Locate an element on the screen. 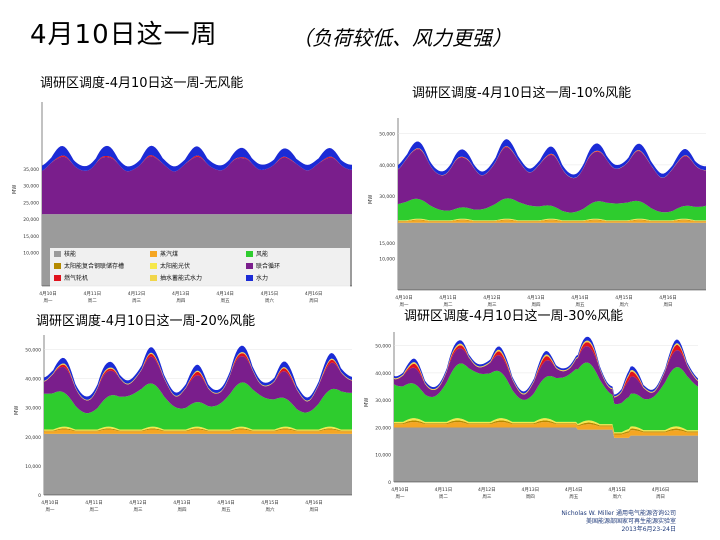 This screenshot has width=720, height=540. page-title: 4月10日这一周 is located at coordinates (124, 35).